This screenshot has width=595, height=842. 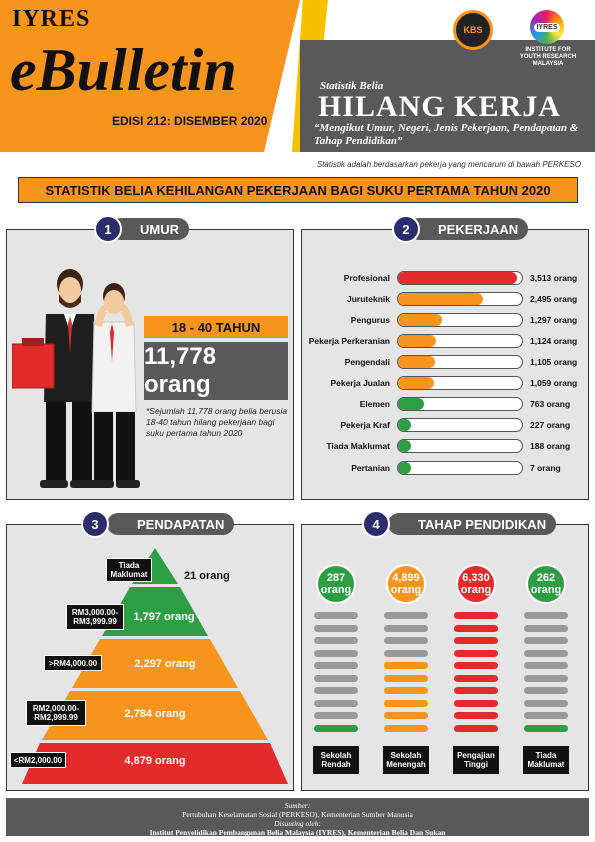 What do you see at coordinates (550, 404) in the screenshot?
I see `job-value: 763 orang` at bounding box center [550, 404].